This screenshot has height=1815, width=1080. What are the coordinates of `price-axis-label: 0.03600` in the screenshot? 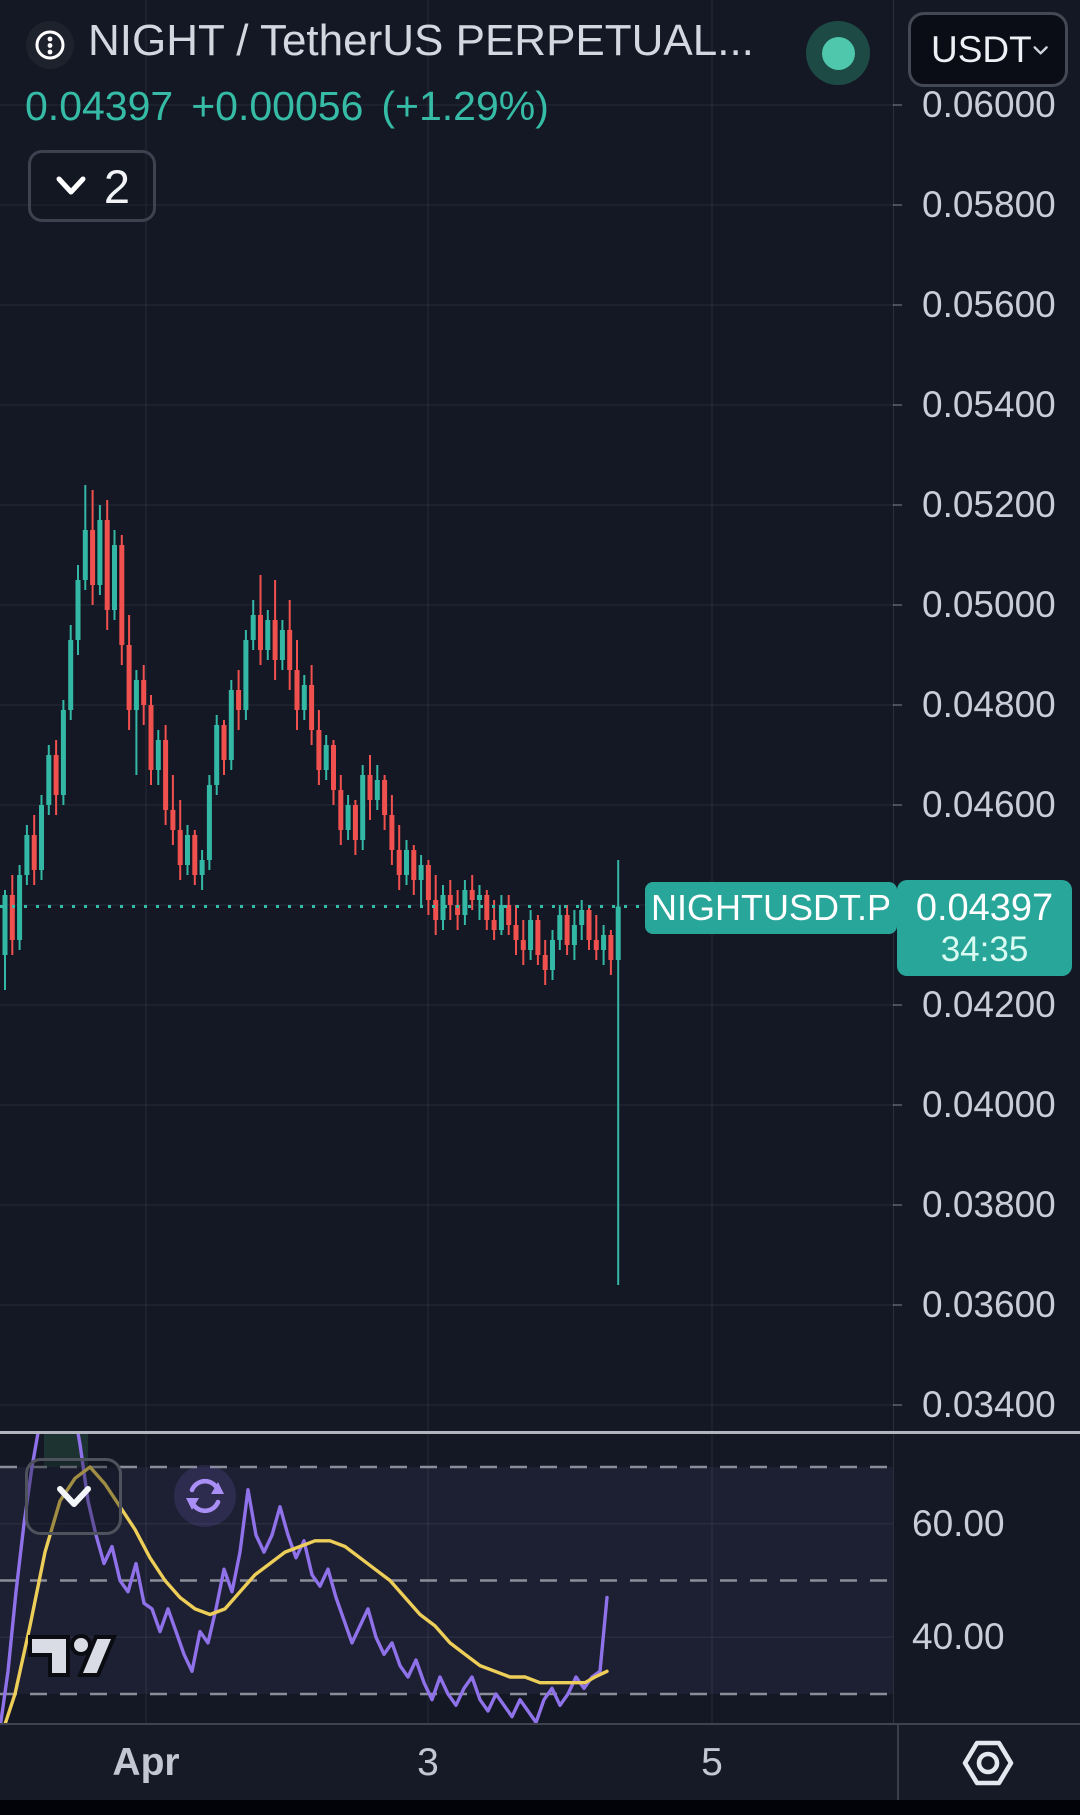 It's located at (989, 1304).